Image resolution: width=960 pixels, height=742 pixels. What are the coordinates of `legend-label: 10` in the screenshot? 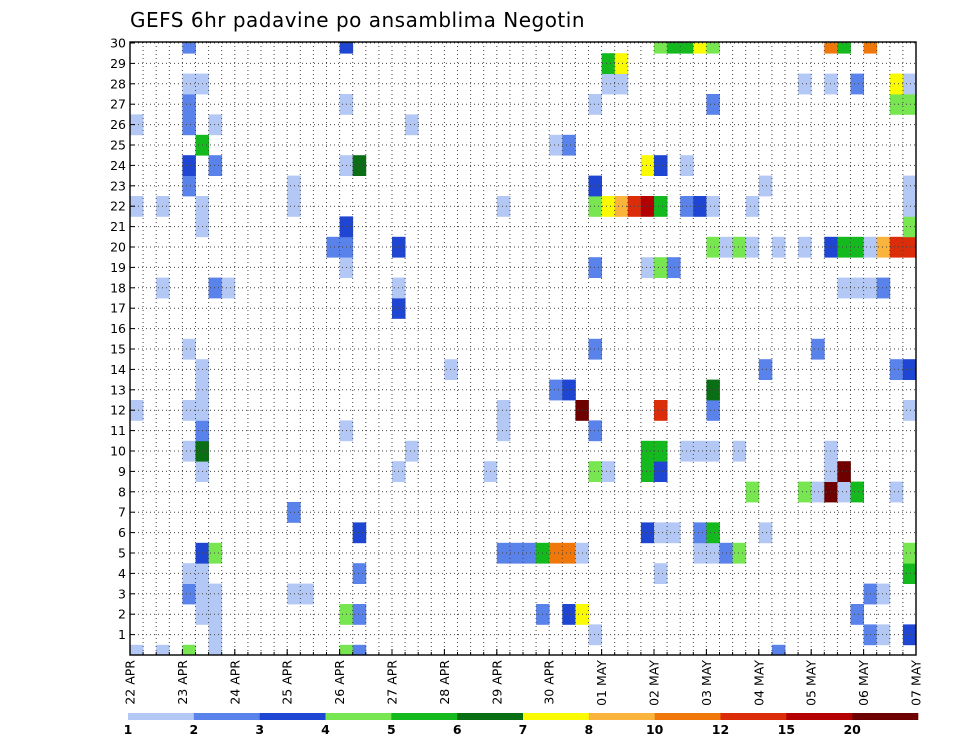 It's located at (655, 729).